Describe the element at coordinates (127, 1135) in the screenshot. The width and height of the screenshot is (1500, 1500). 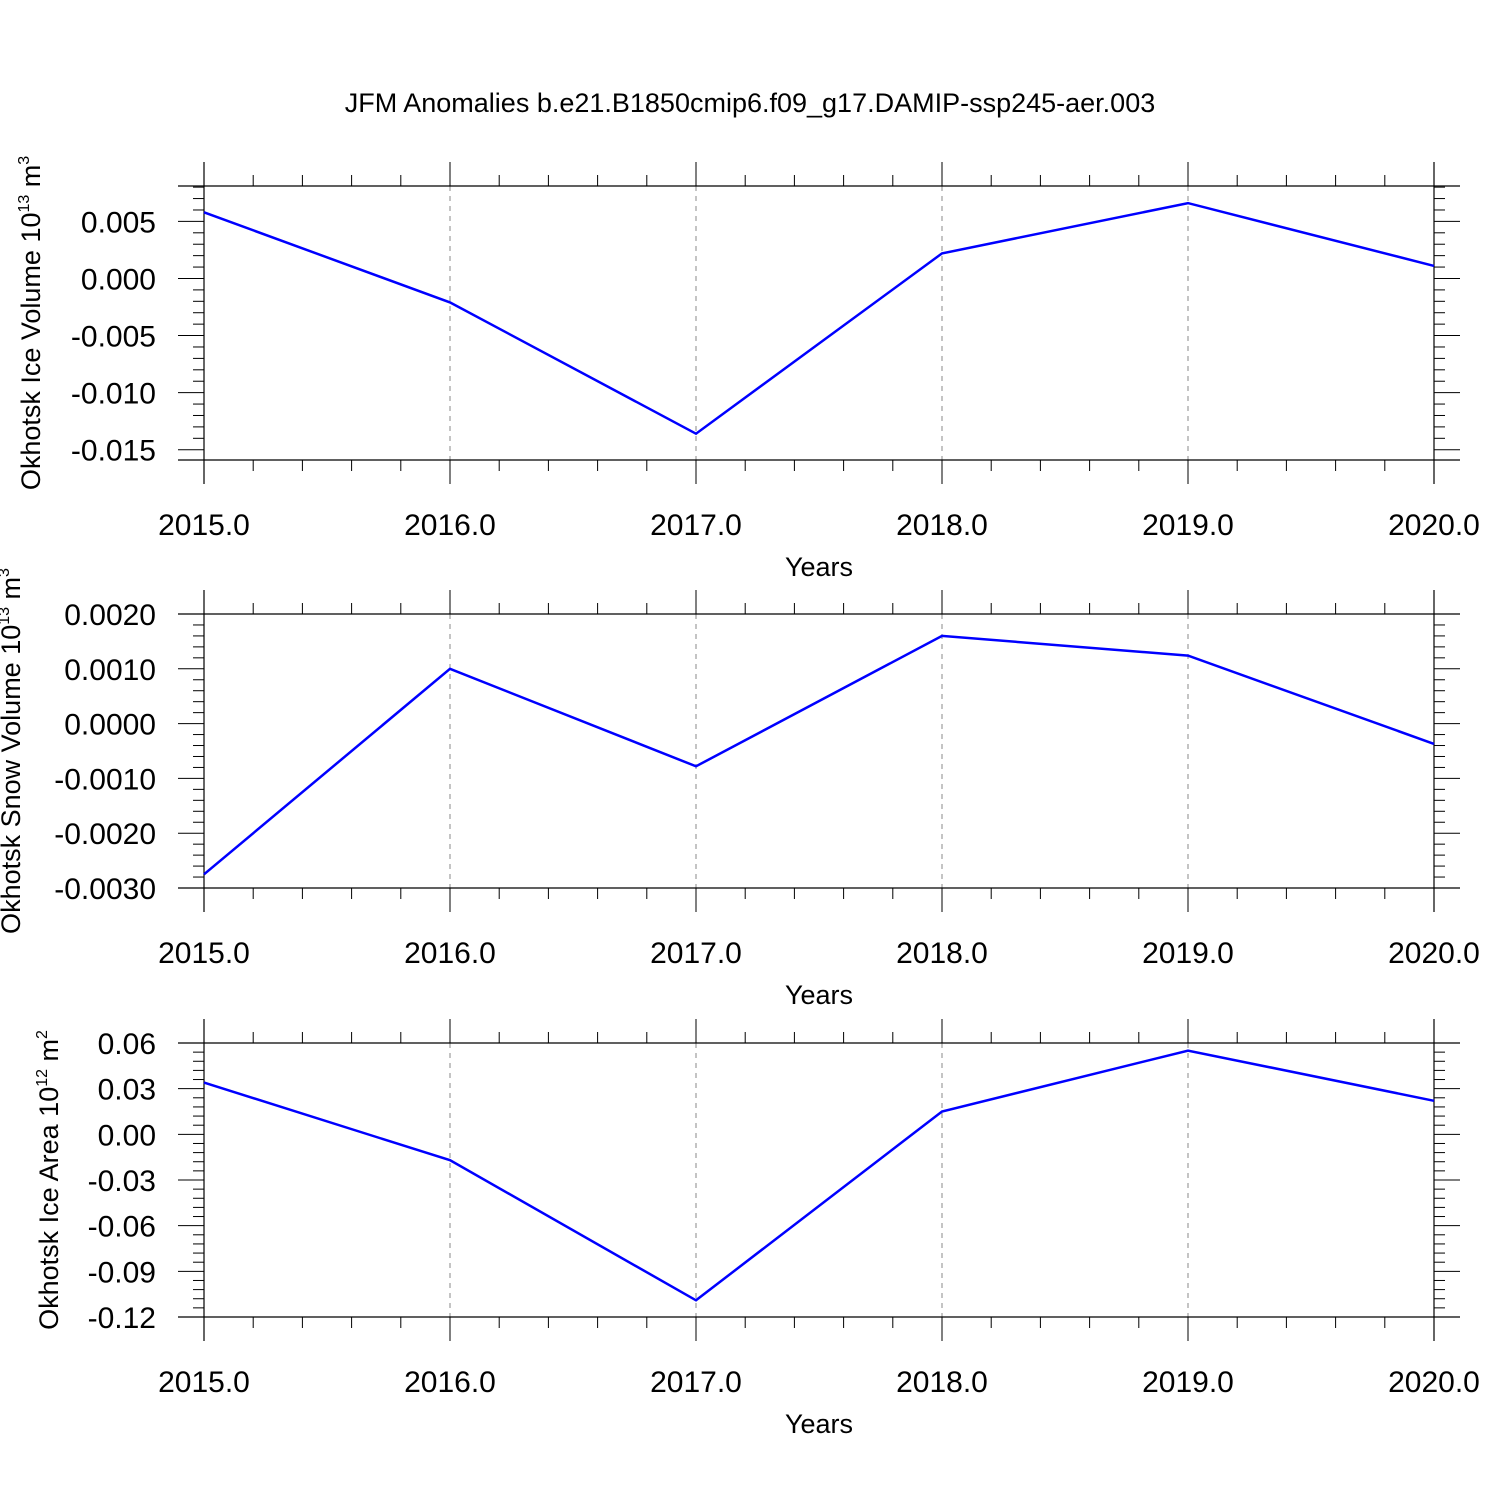
I see `y-tick-label: 0.00` at that location.